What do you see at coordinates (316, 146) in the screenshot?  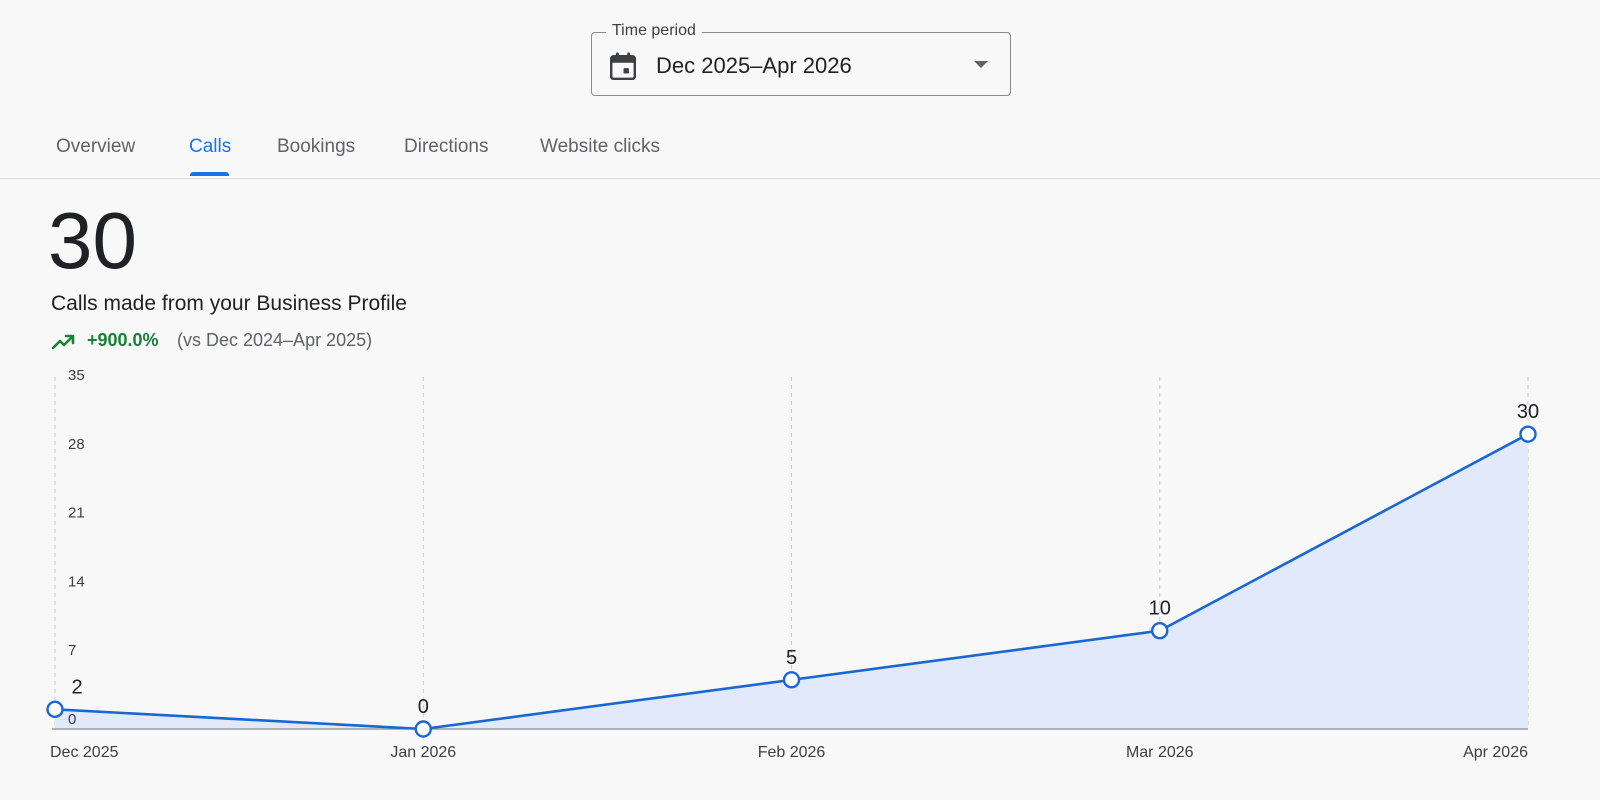 I see `tab-bookings: Bookings` at bounding box center [316, 146].